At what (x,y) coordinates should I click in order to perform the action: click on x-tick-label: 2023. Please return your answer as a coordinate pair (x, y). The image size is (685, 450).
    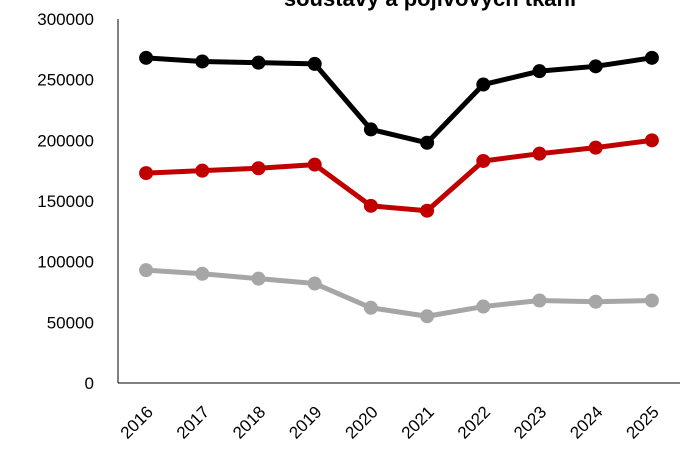
    Looking at the image, I should click on (530, 422).